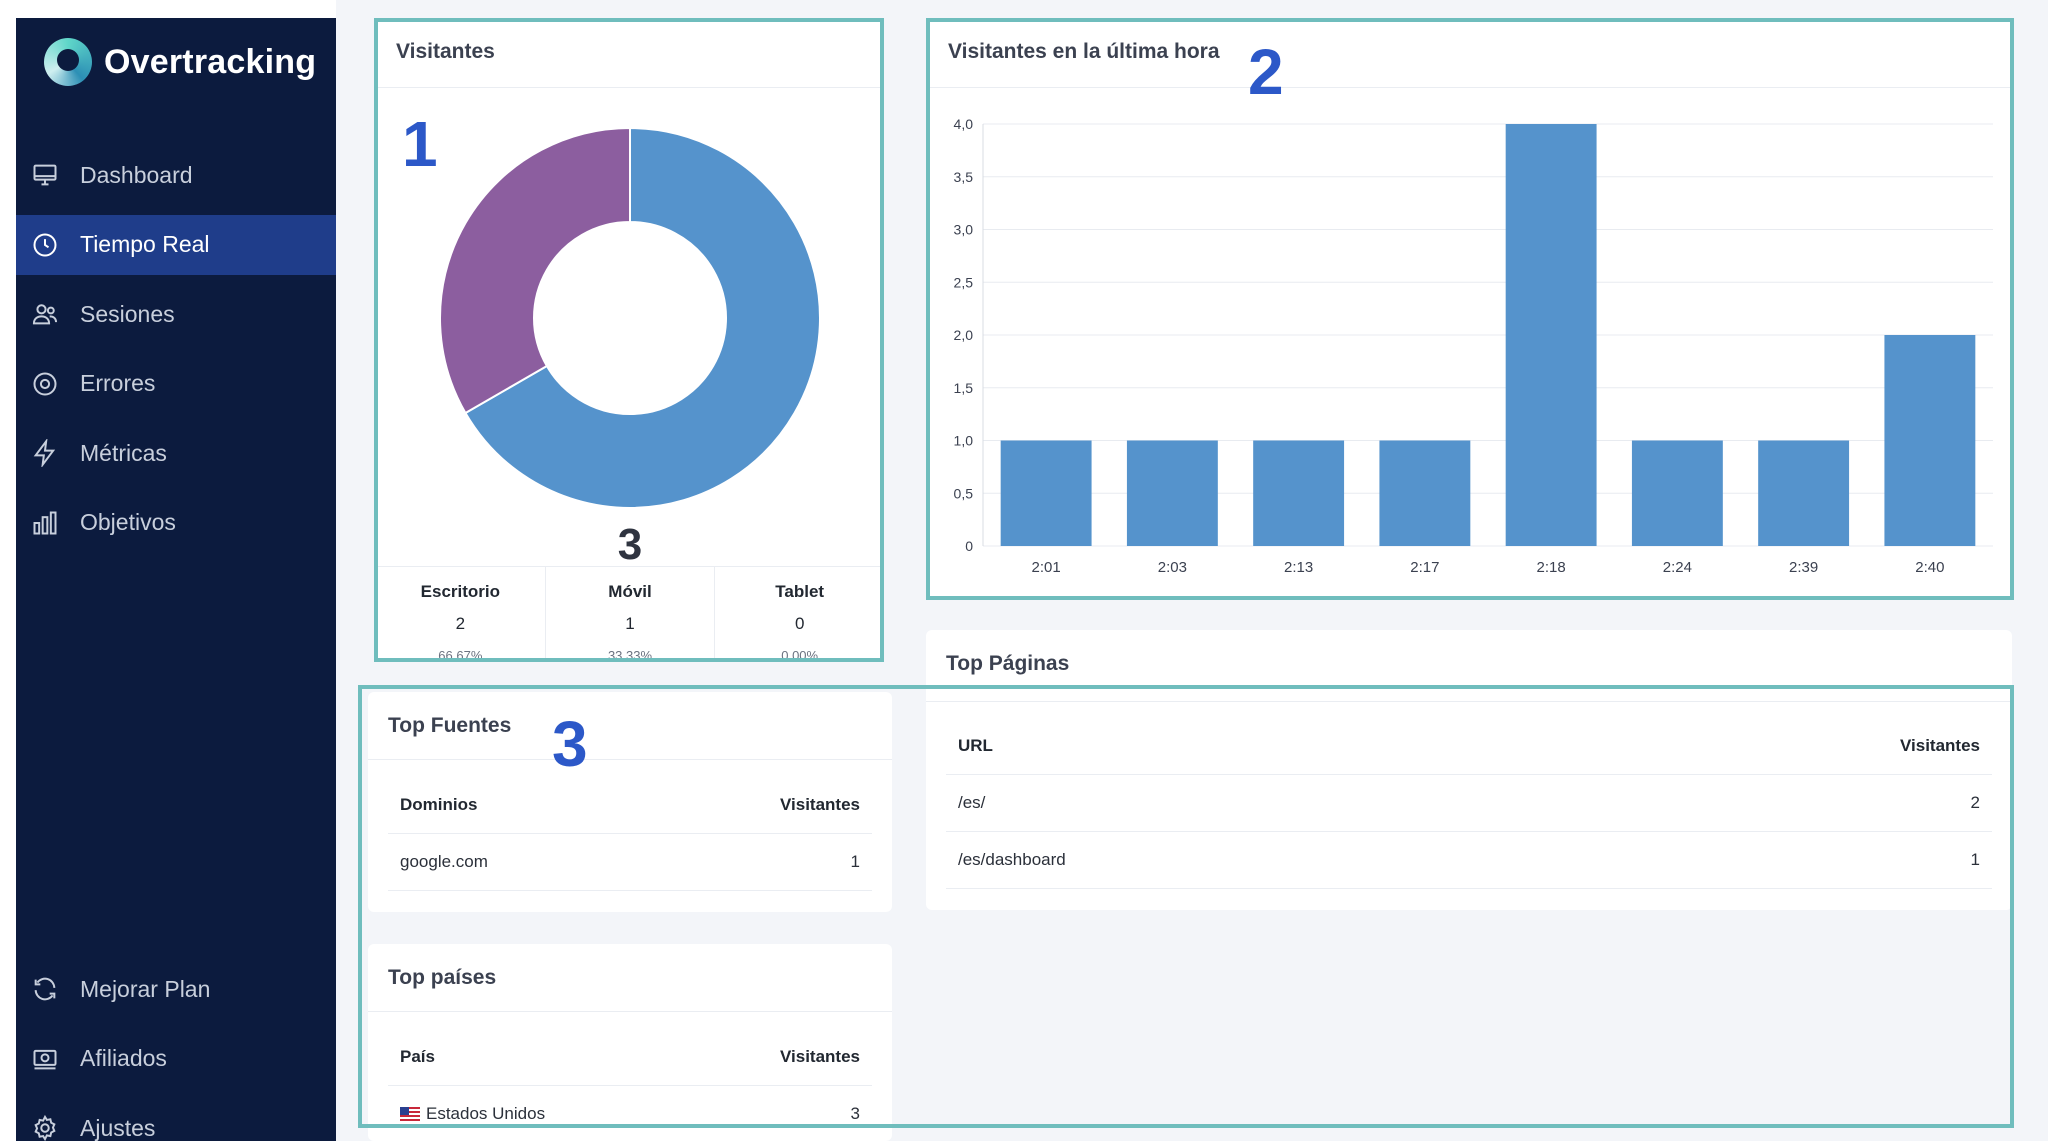 The height and width of the screenshot is (1141, 2048). I want to click on table-header: Dominios Visitantes, so click(630, 805).